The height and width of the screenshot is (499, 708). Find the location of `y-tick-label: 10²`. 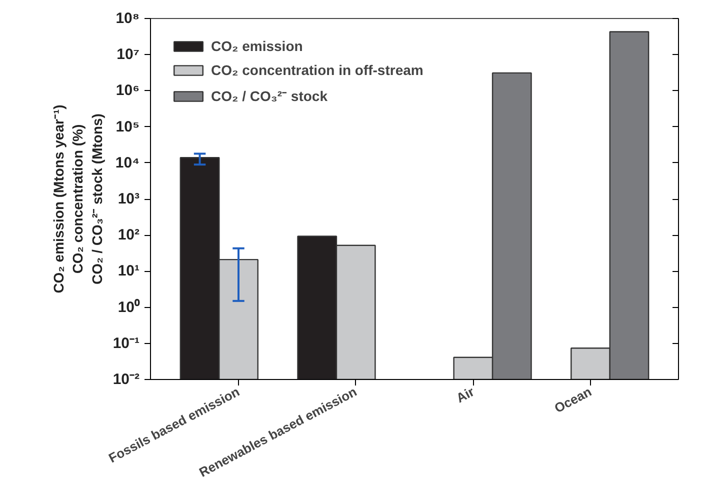

y-tick-label: 10² is located at coordinates (129, 235).